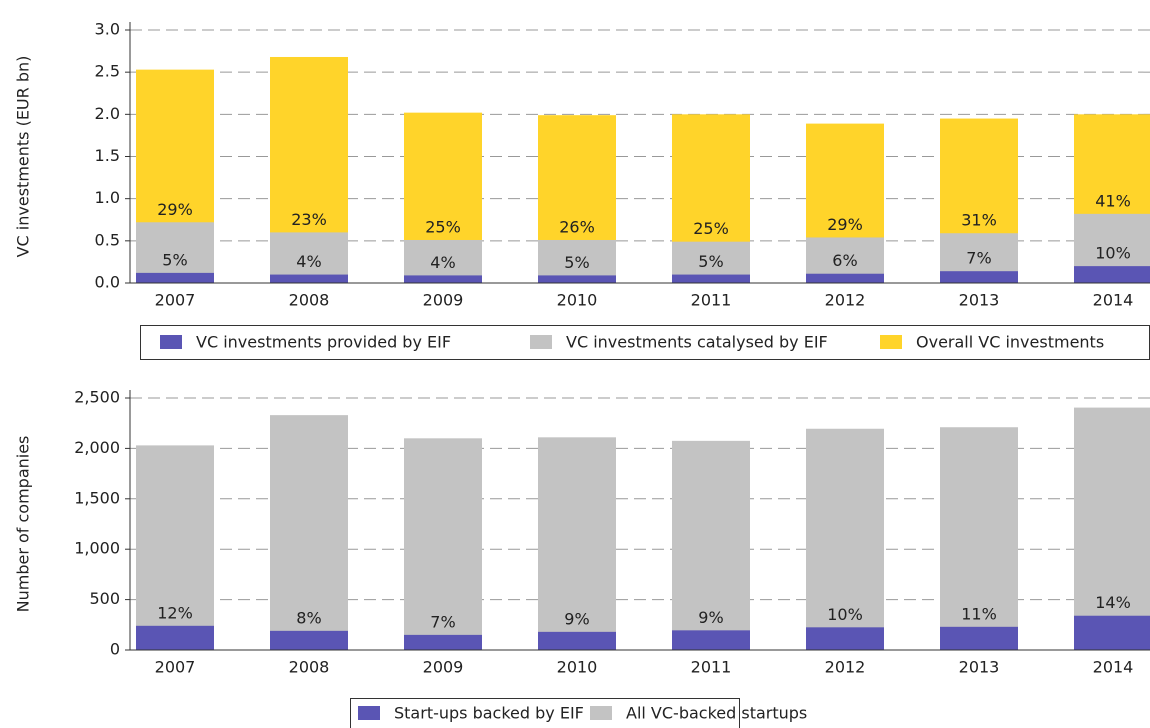  Describe the element at coordinates (844, 260) in the screenshot. I see `share-label: 6%` at that location.